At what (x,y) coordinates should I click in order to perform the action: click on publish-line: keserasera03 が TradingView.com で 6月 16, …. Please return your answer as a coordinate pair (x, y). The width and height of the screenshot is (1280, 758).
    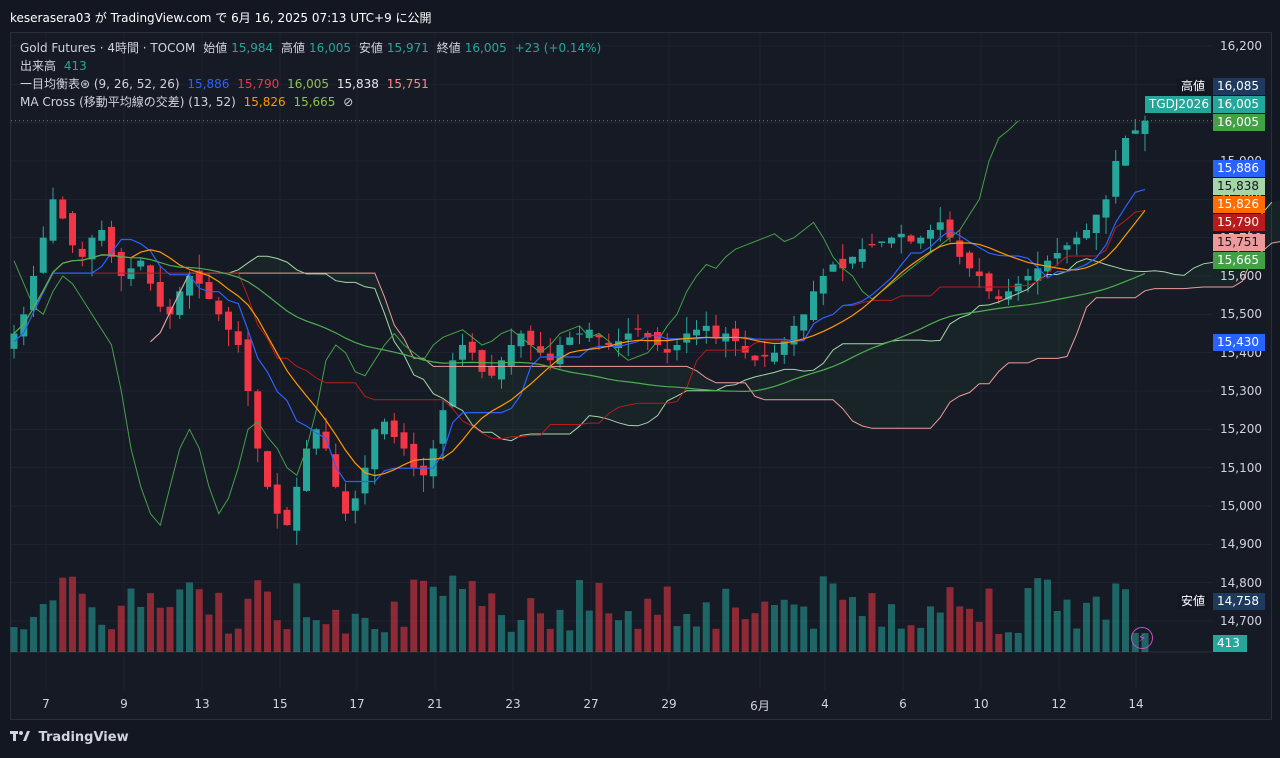
    Looking at the image, I should click on (221, 18).